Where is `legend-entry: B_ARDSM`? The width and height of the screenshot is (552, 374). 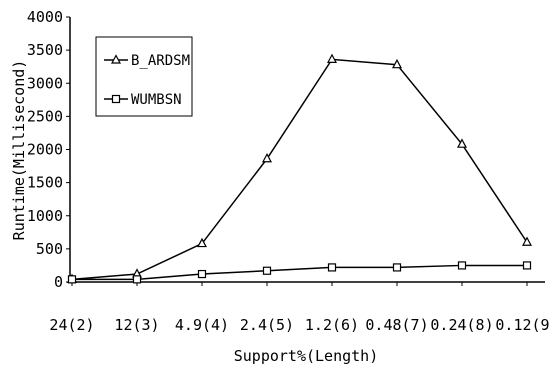 legend-entry: B_ARDSM is located at coordinates (147, 61).